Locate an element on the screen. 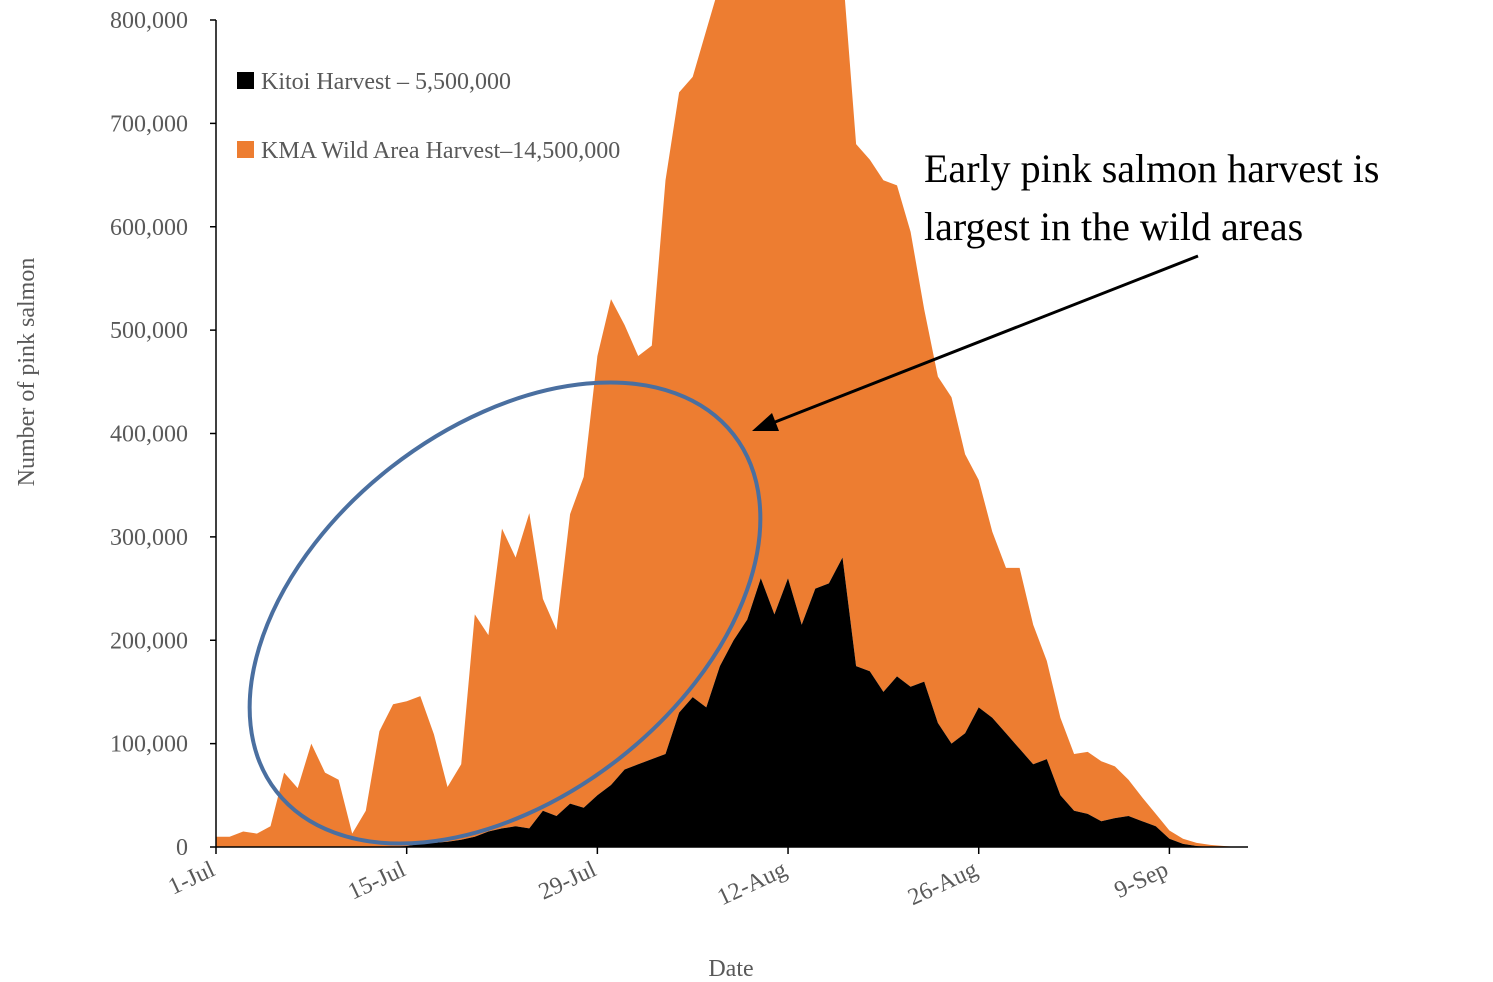 The height and width of the screenshot is (982, 1493). annotation-text-line-1: Early pink salmon harvest is is located at coordinates (1151, 168).